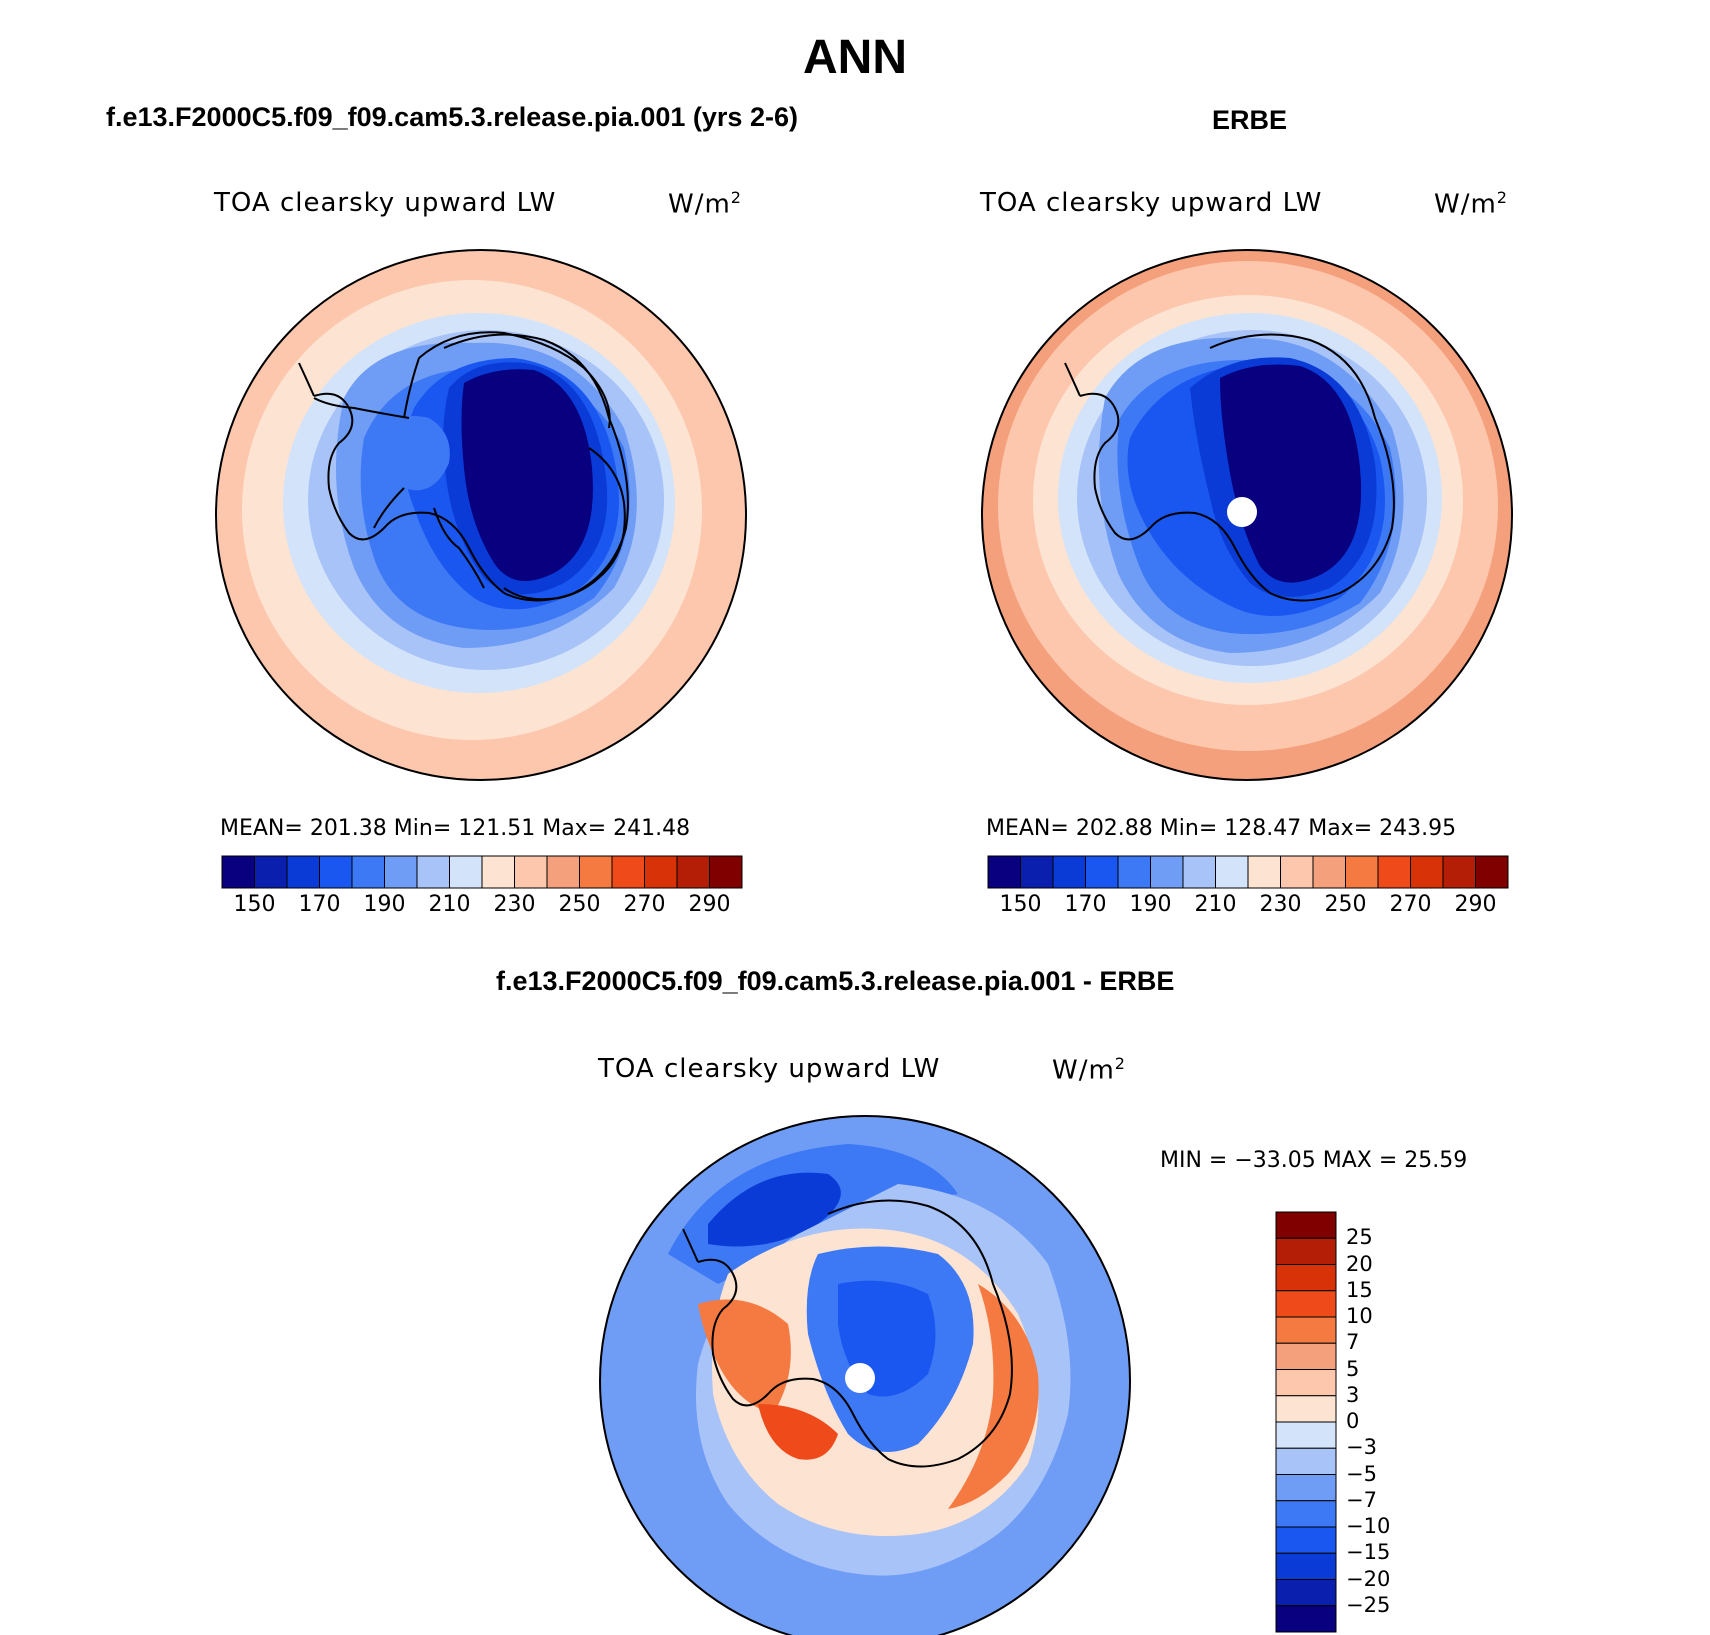  Describe the element at coordinates (1359, 1263) in the screenshot. I see `colorbar-tick-label: 20` at that location.